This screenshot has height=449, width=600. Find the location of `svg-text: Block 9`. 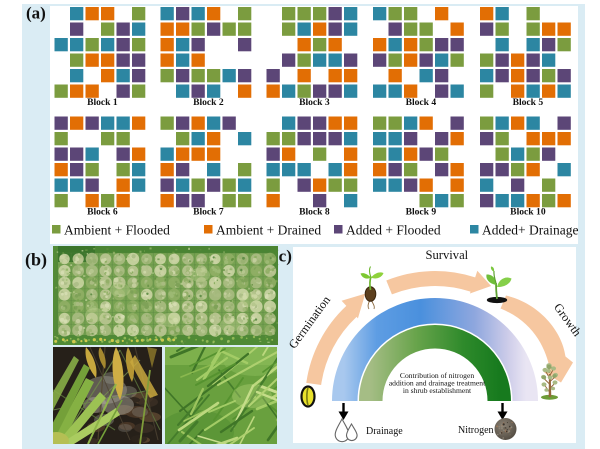

svg-text: Block 9 is located at coordinates (421, 212).